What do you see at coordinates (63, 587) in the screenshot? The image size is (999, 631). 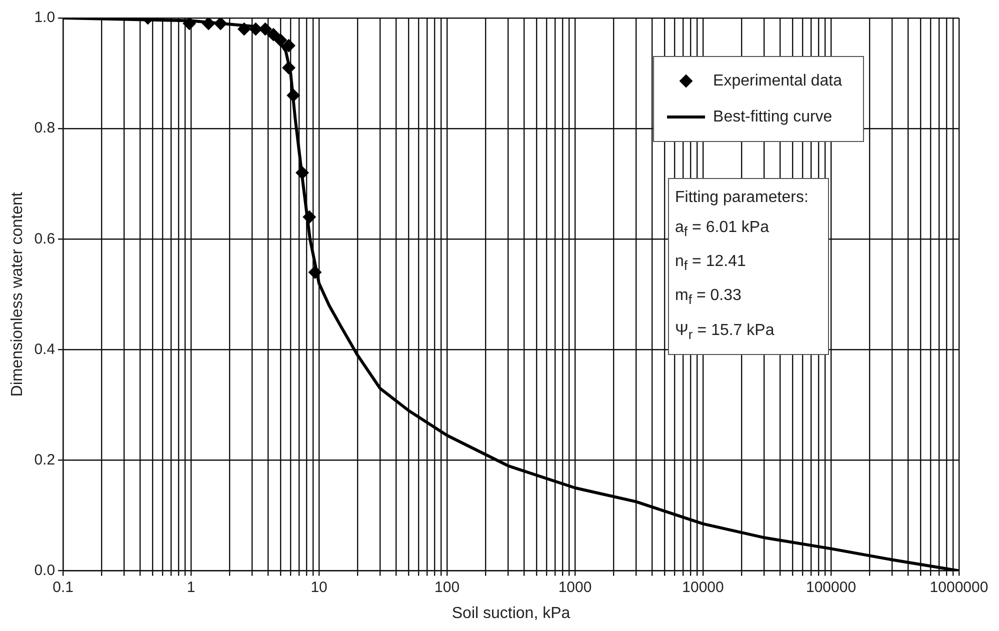 I see `x-tick-label: 0.1` at bounding box center [63, 587].